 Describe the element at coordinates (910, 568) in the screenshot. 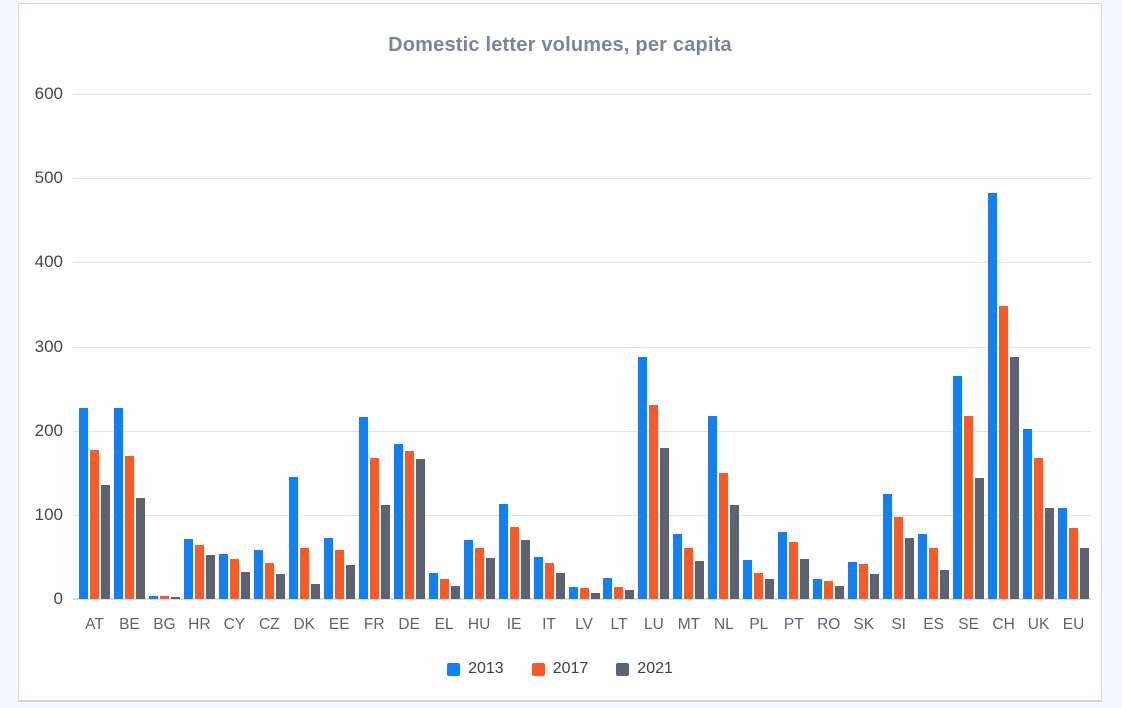

I see `bar-SI-2021` at that location.